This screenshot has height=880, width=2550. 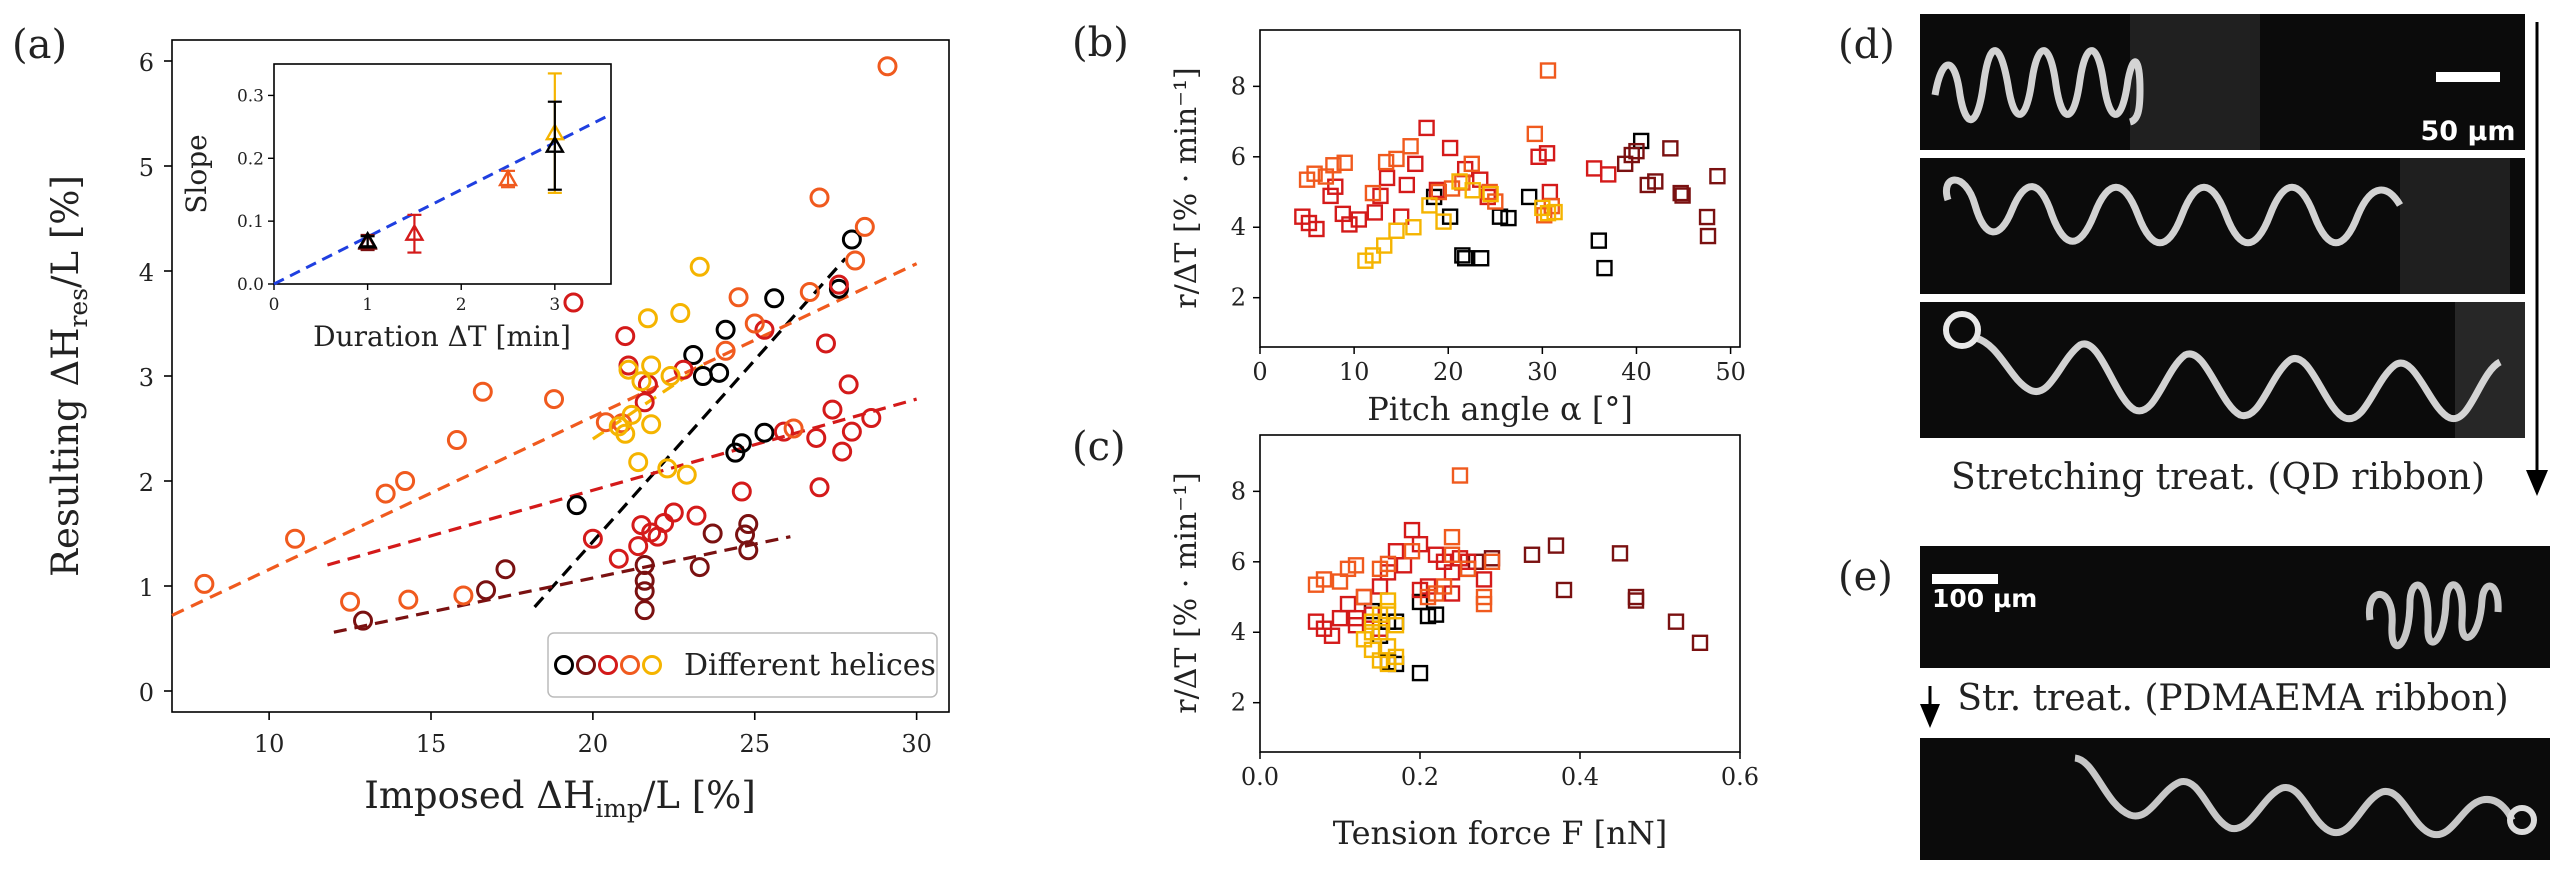 I want to click on panel-e-label: (e), so click(x=1865, y=577).